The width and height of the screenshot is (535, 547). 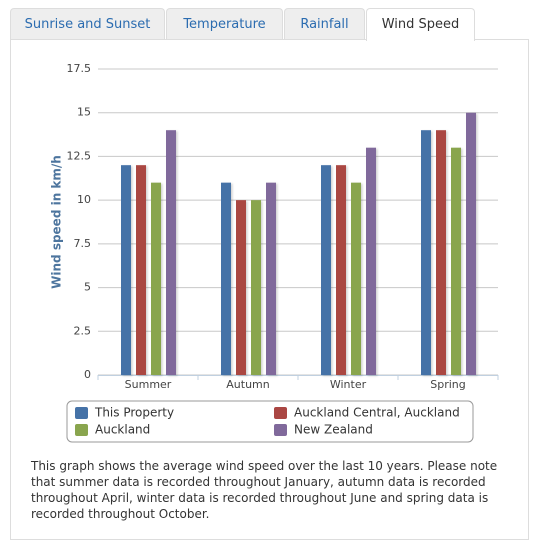 I want to click on x-tick-label: Winter, so click(x=348, y=384).